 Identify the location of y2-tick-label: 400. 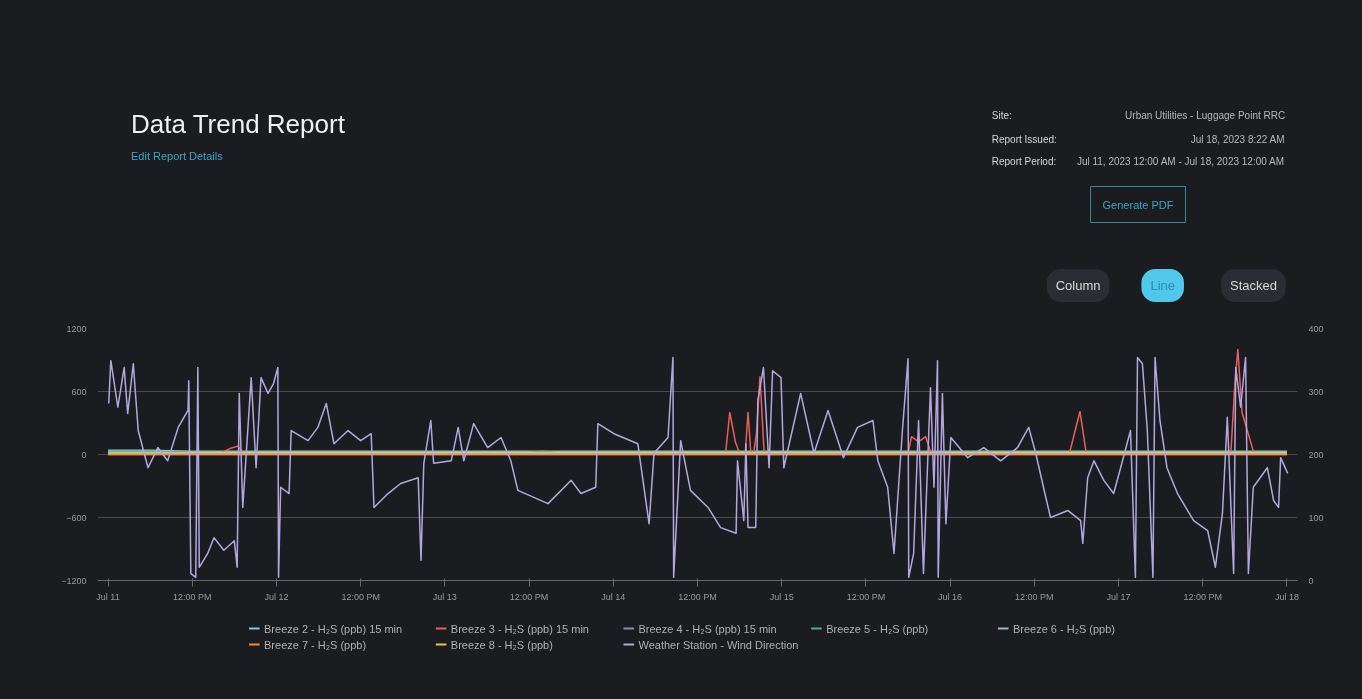
(1316, 328).